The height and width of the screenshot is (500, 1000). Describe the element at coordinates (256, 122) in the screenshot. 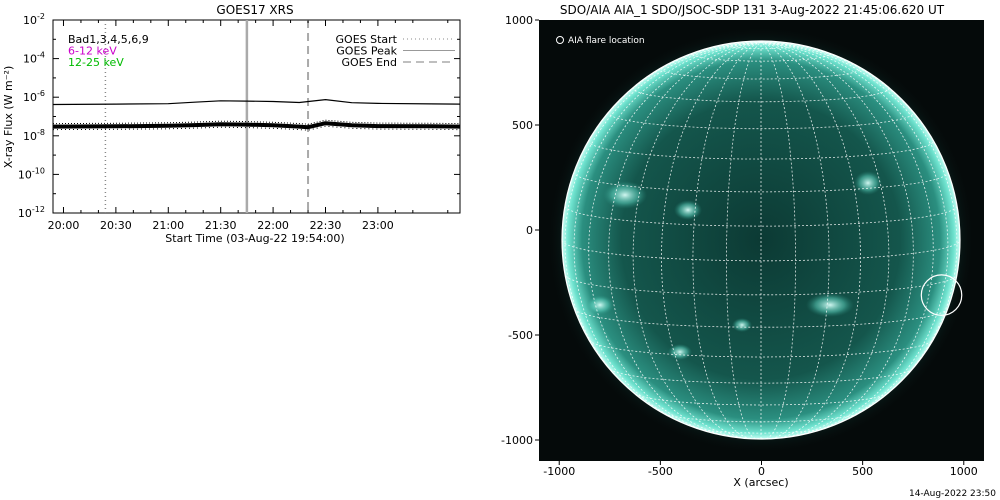

I see `flux-noise-upper` at that location.